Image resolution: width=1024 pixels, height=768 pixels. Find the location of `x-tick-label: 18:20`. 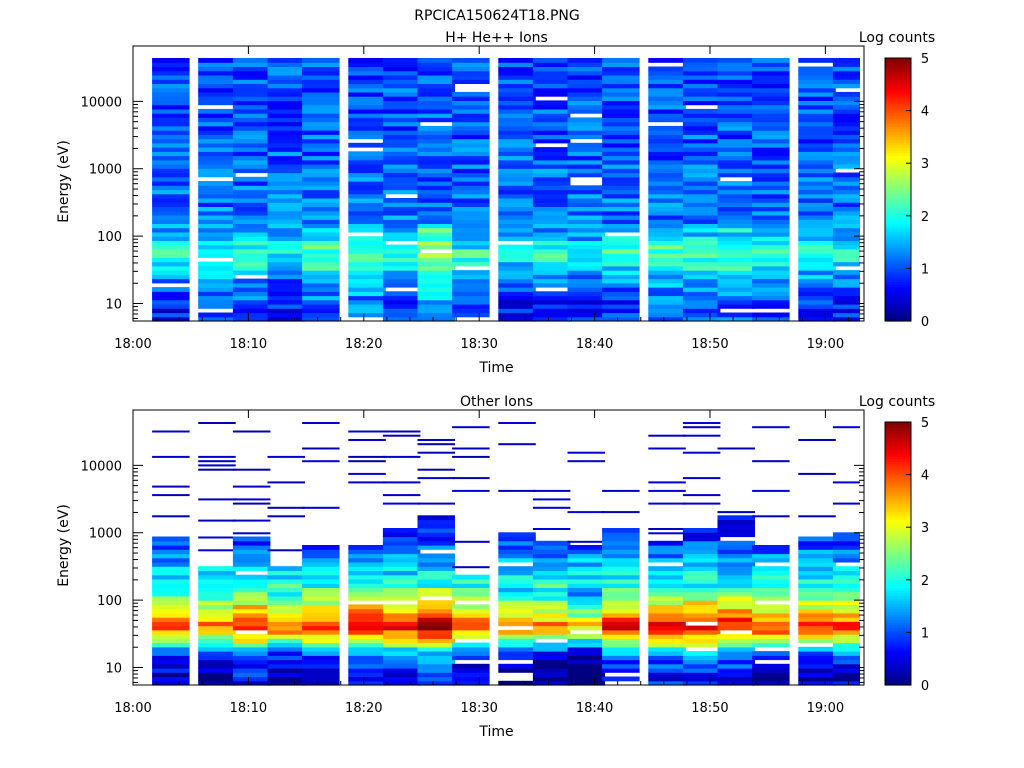

x-tick-label: 18:20 is located at coordinates (363, 708).